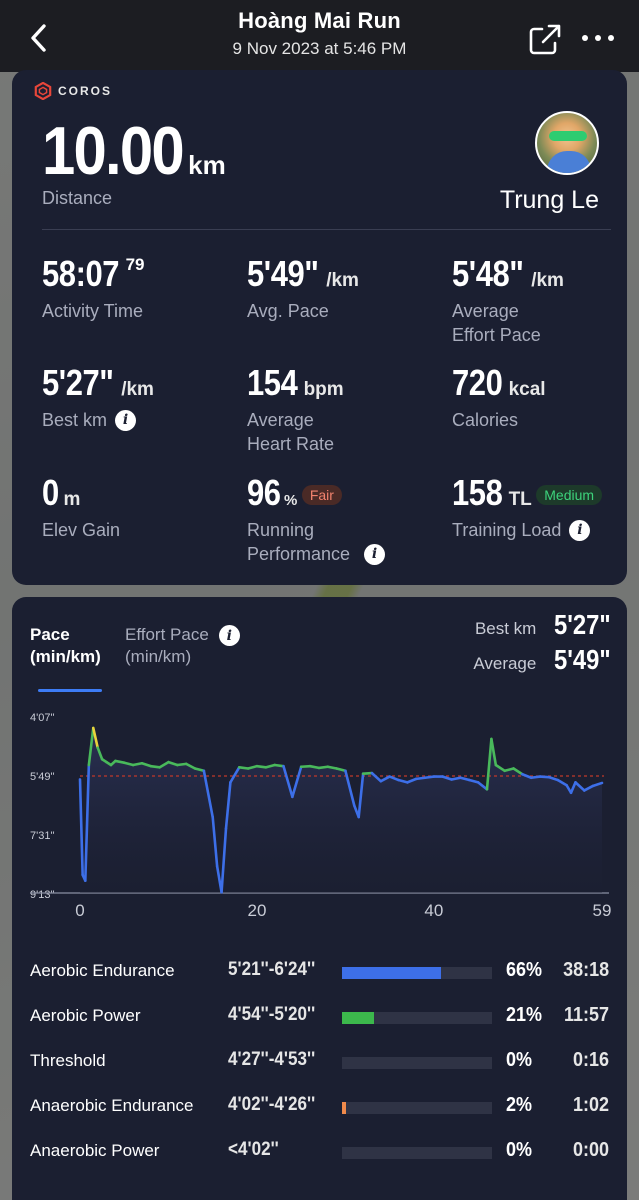 This screenshot has width=639, height=1200. What do you see at coordinates (42, 718) in the screenshot?
I see `y-tick-label: 4'07''` at bounding box center [42, 718].